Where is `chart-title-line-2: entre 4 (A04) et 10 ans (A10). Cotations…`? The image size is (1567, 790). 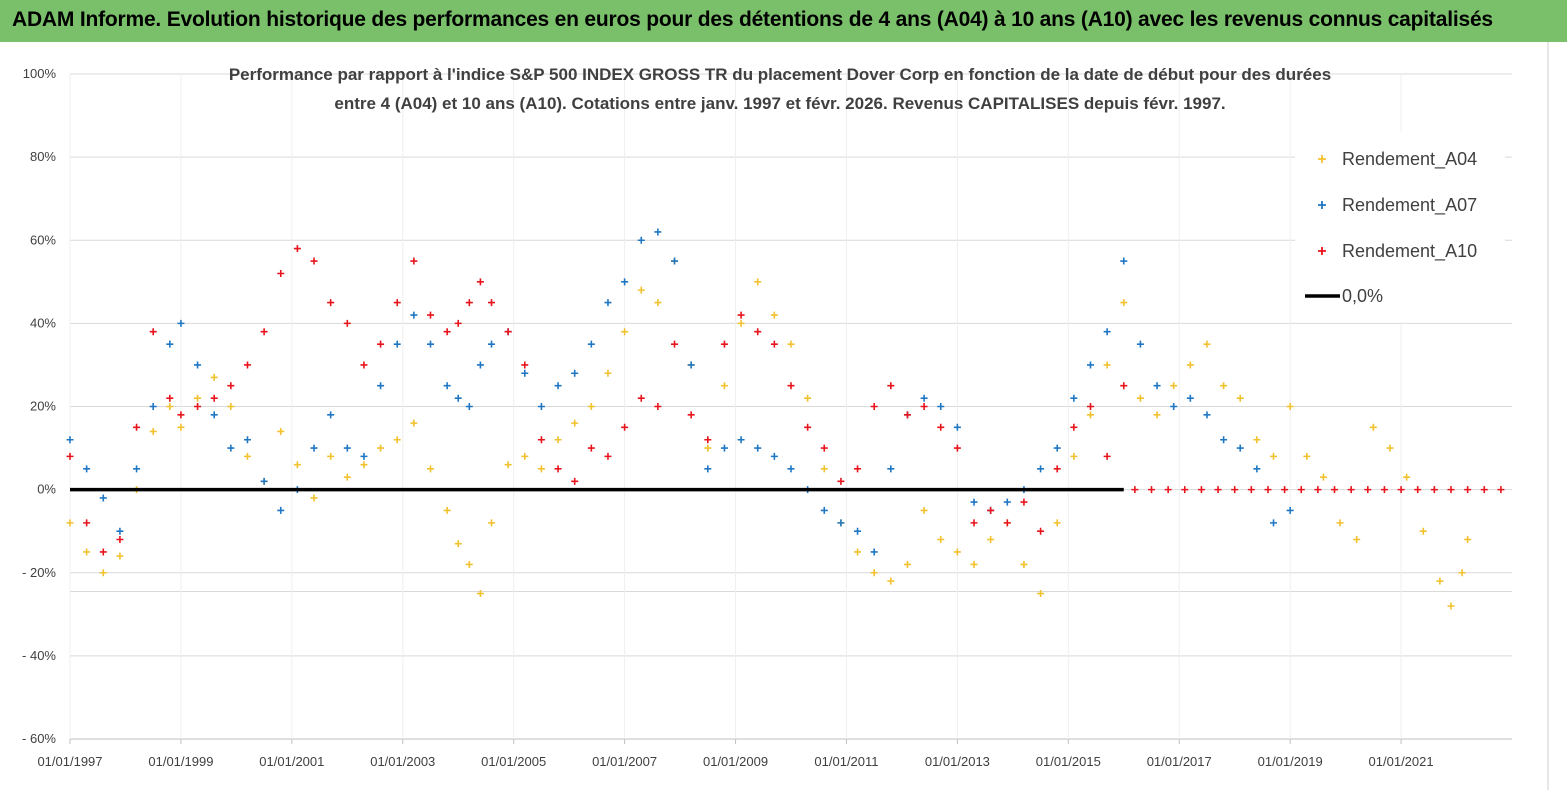 chart-title-line-2: entre 4 (A04) et 10 ans (A10). Cotations… is located at coordinates (779, 103).